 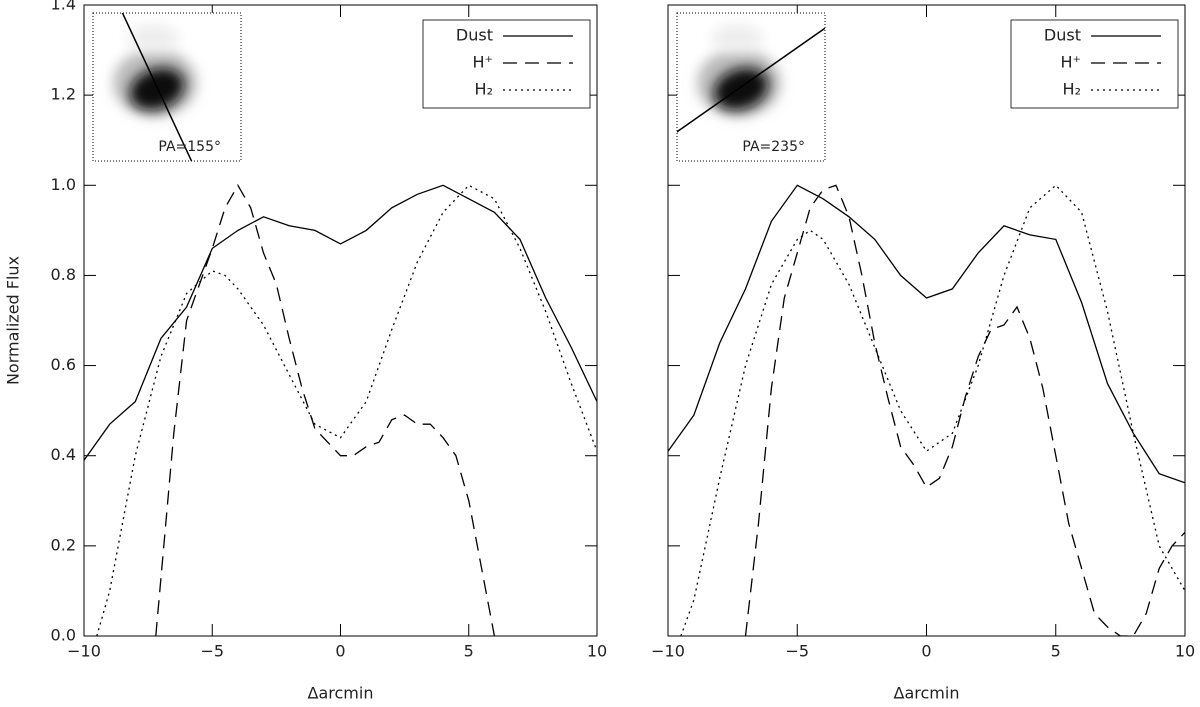 What do you see at coordinates (63, 274) in the screenshot?
I see `y-tick-label: 0.8` at bounding box center [63, 274].